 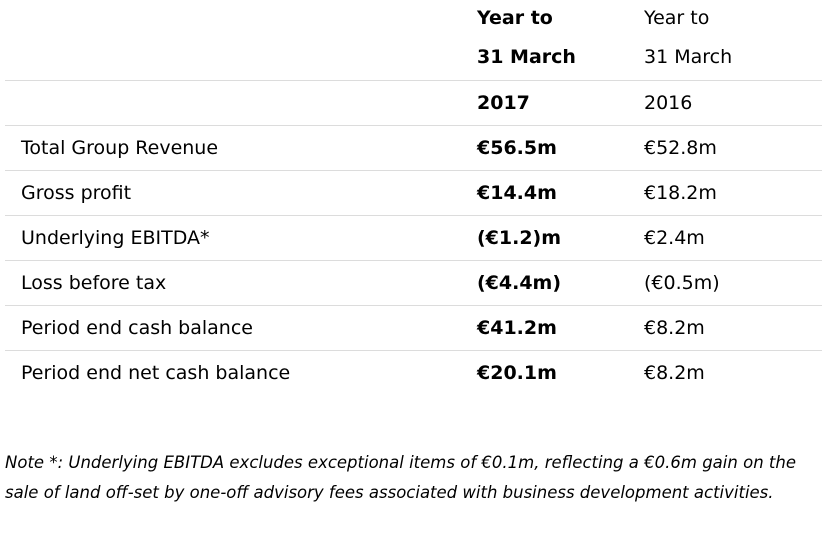 What do you see at coordinates (233, 328) in the screenshot?
I see `row-label: Period end cash balance` at bounding box center [233, 328].